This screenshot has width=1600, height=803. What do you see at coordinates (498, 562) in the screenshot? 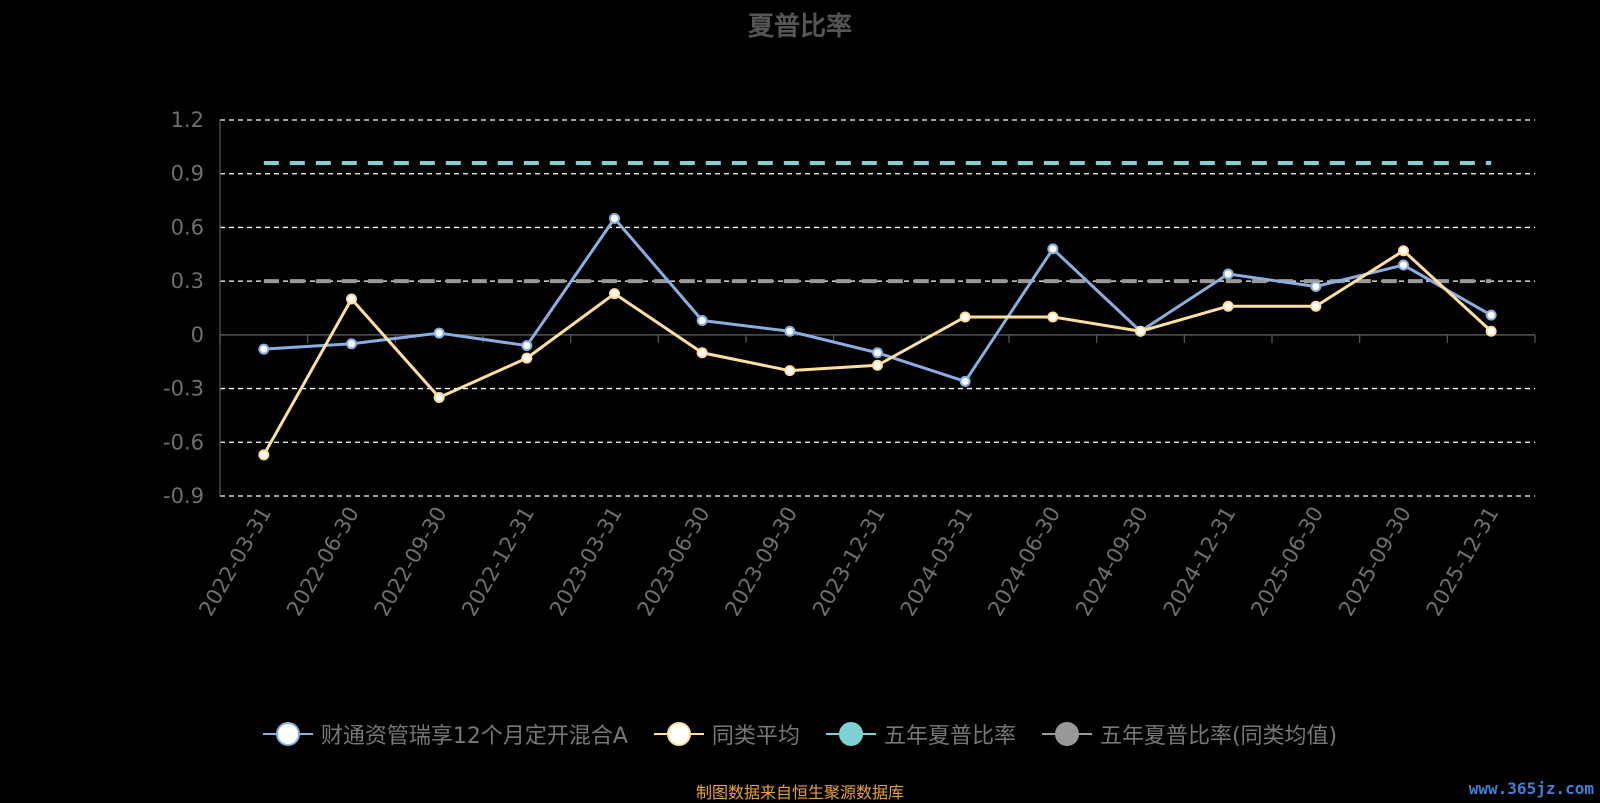
I see `x-tick-label: 2022-12-31` at bounding box center [498, 562].